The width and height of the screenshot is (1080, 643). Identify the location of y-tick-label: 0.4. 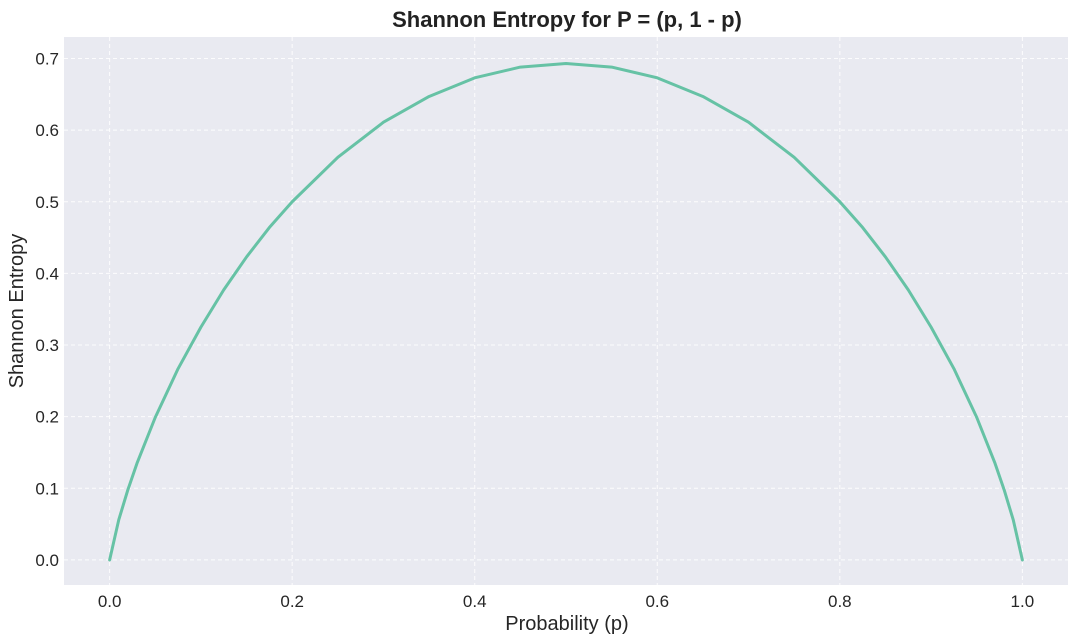
(47, 273).